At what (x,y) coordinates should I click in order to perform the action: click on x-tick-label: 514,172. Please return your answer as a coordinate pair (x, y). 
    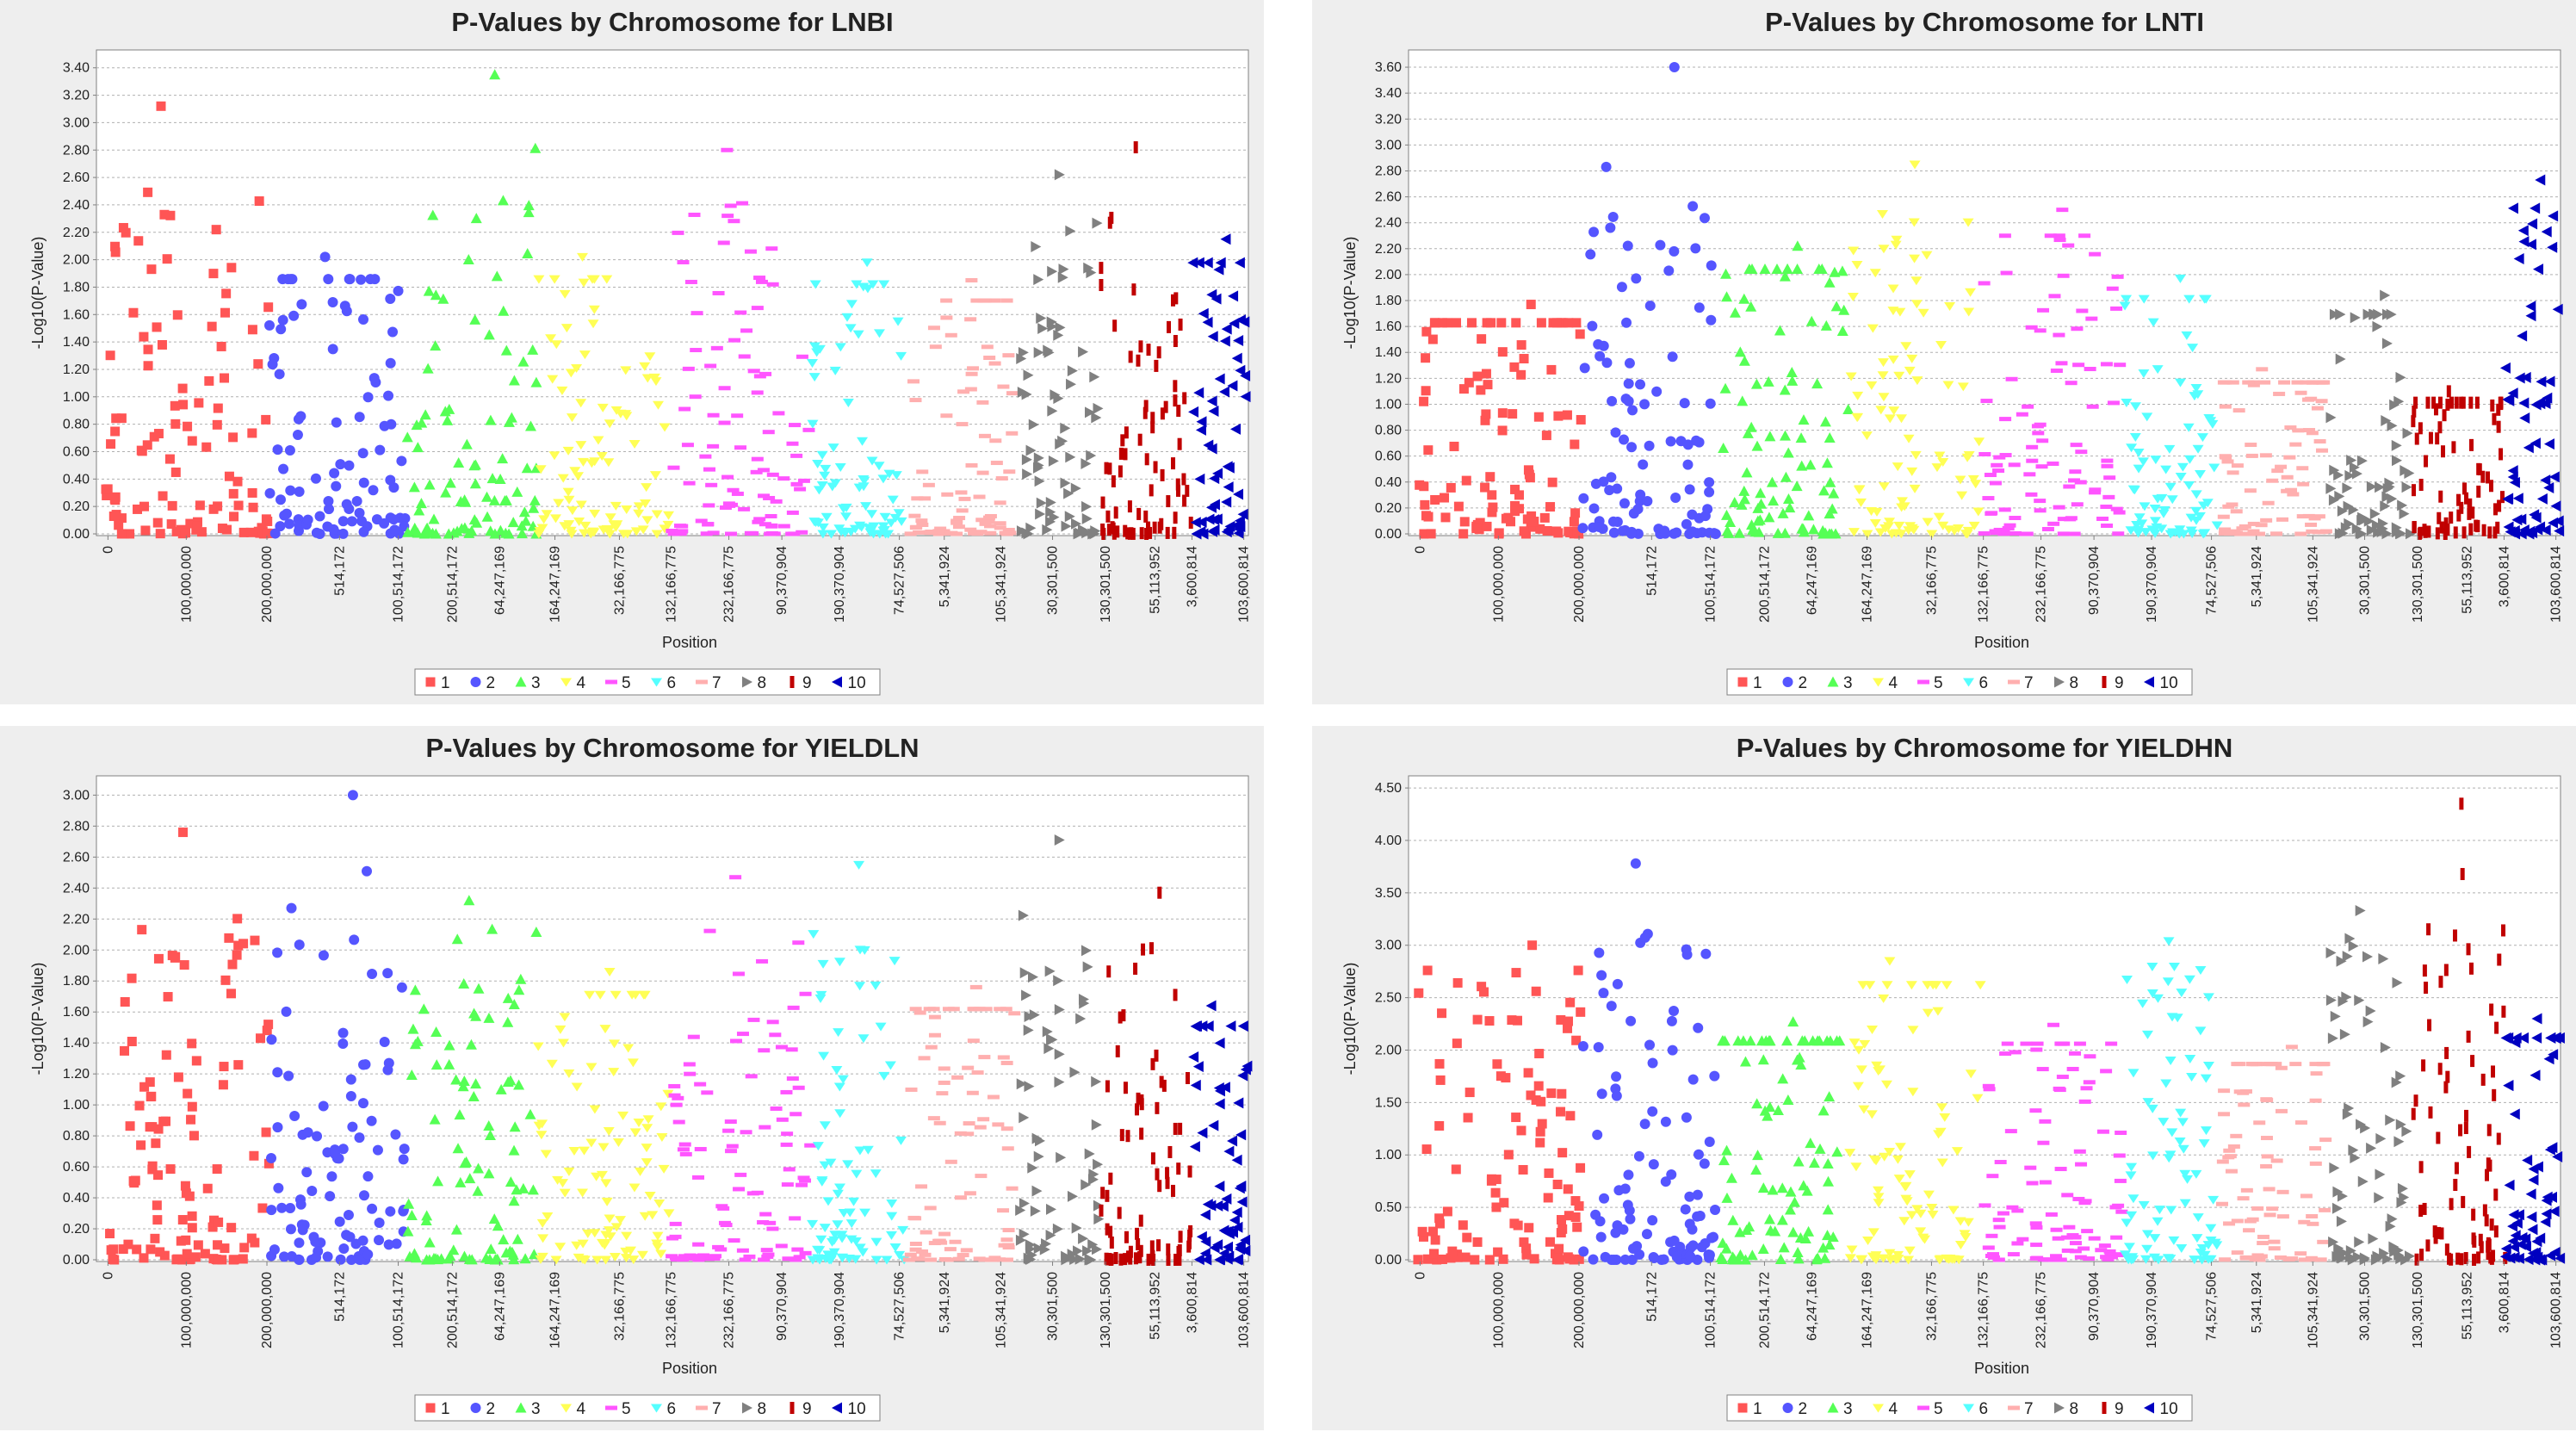
    Looking at the image, I should click on (339, 1297).